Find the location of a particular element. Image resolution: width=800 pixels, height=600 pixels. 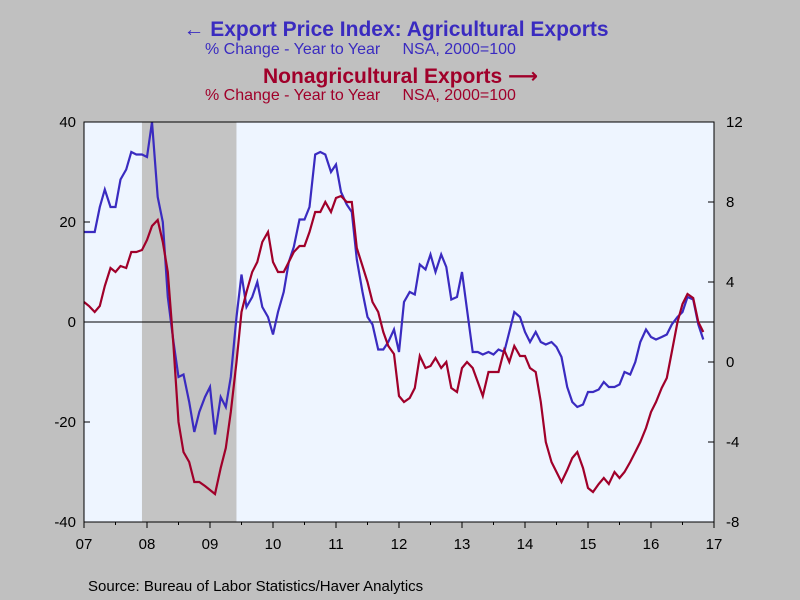

right-tick-label: -4 is located at coordinates (732, 442).